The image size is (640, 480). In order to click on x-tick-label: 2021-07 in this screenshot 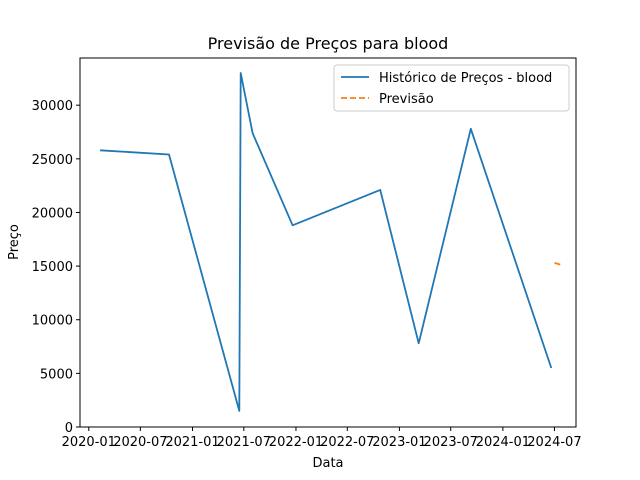, I will do `click(244, 442)`.